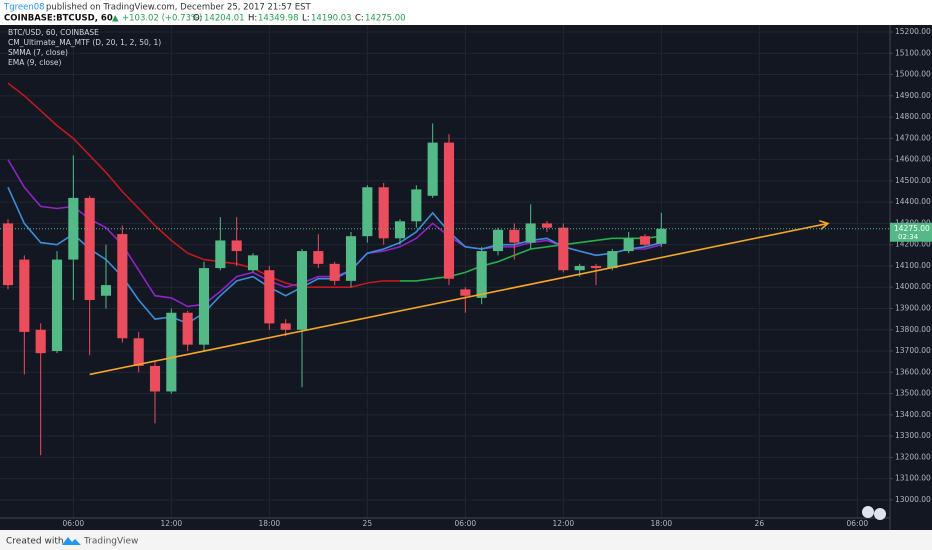 Image resolution: width=932 pixels, height=550 pixels. I want to click on y-tick-label: 13200.00, so click(913, 456).